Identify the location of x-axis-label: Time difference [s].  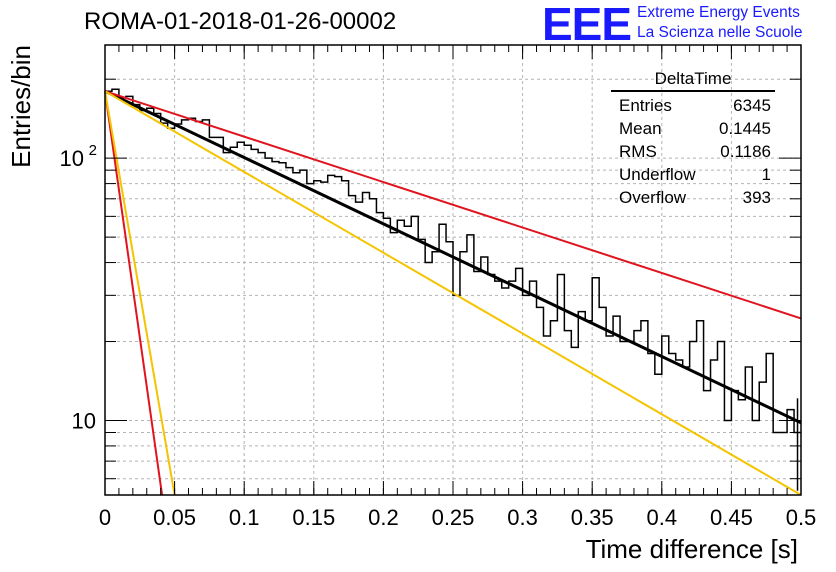
(692, 549).